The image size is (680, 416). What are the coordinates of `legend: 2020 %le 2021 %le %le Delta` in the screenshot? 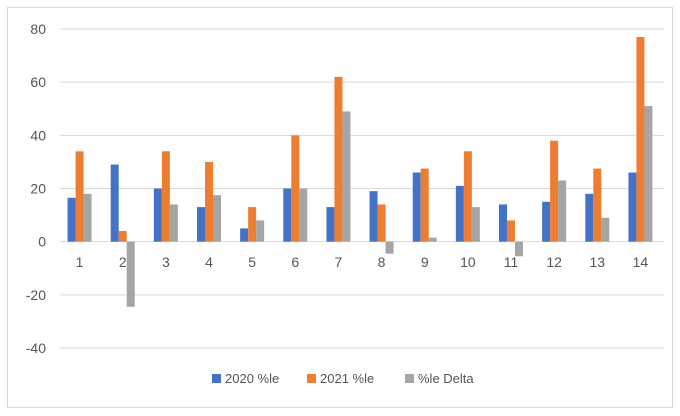 It's located at (343, 378).